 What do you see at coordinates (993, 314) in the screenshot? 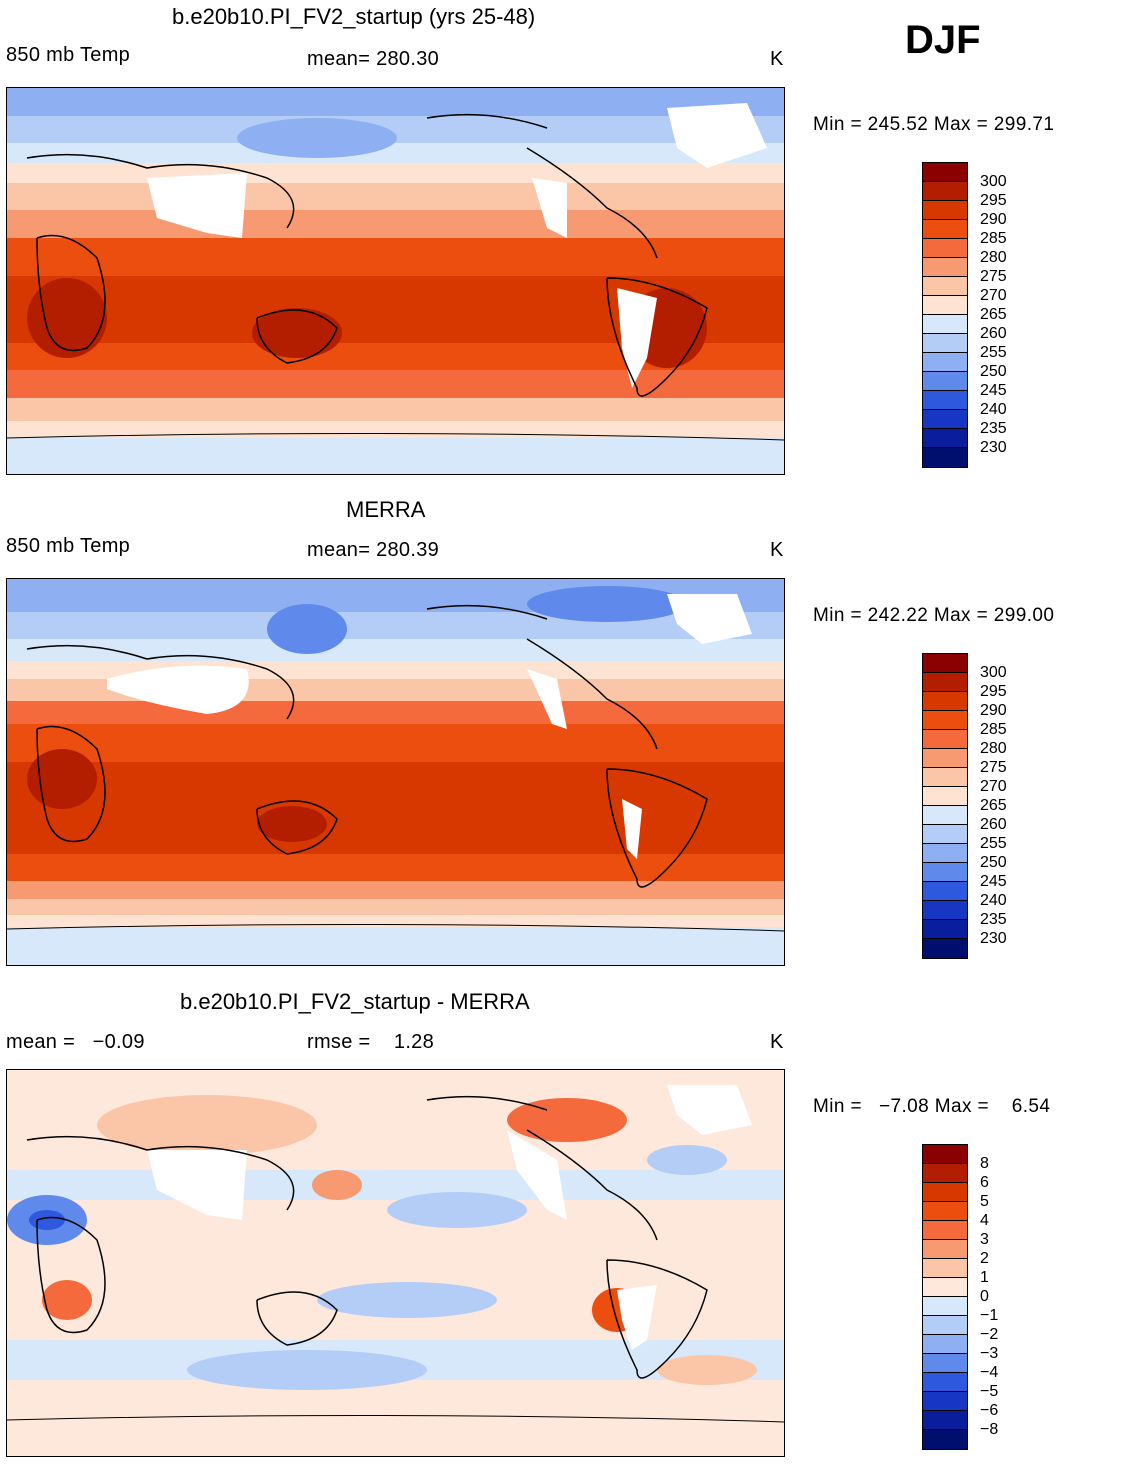
I see `panel-1-colorbar-tick: 265` at bounding box center [993, 314].